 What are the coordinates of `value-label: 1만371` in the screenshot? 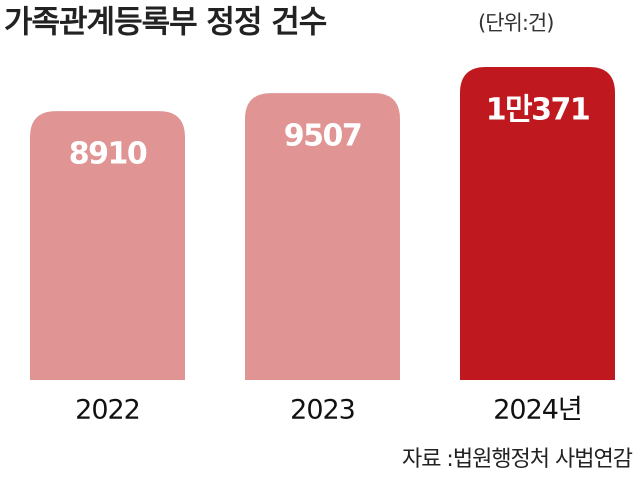 It's located at (538, 110).